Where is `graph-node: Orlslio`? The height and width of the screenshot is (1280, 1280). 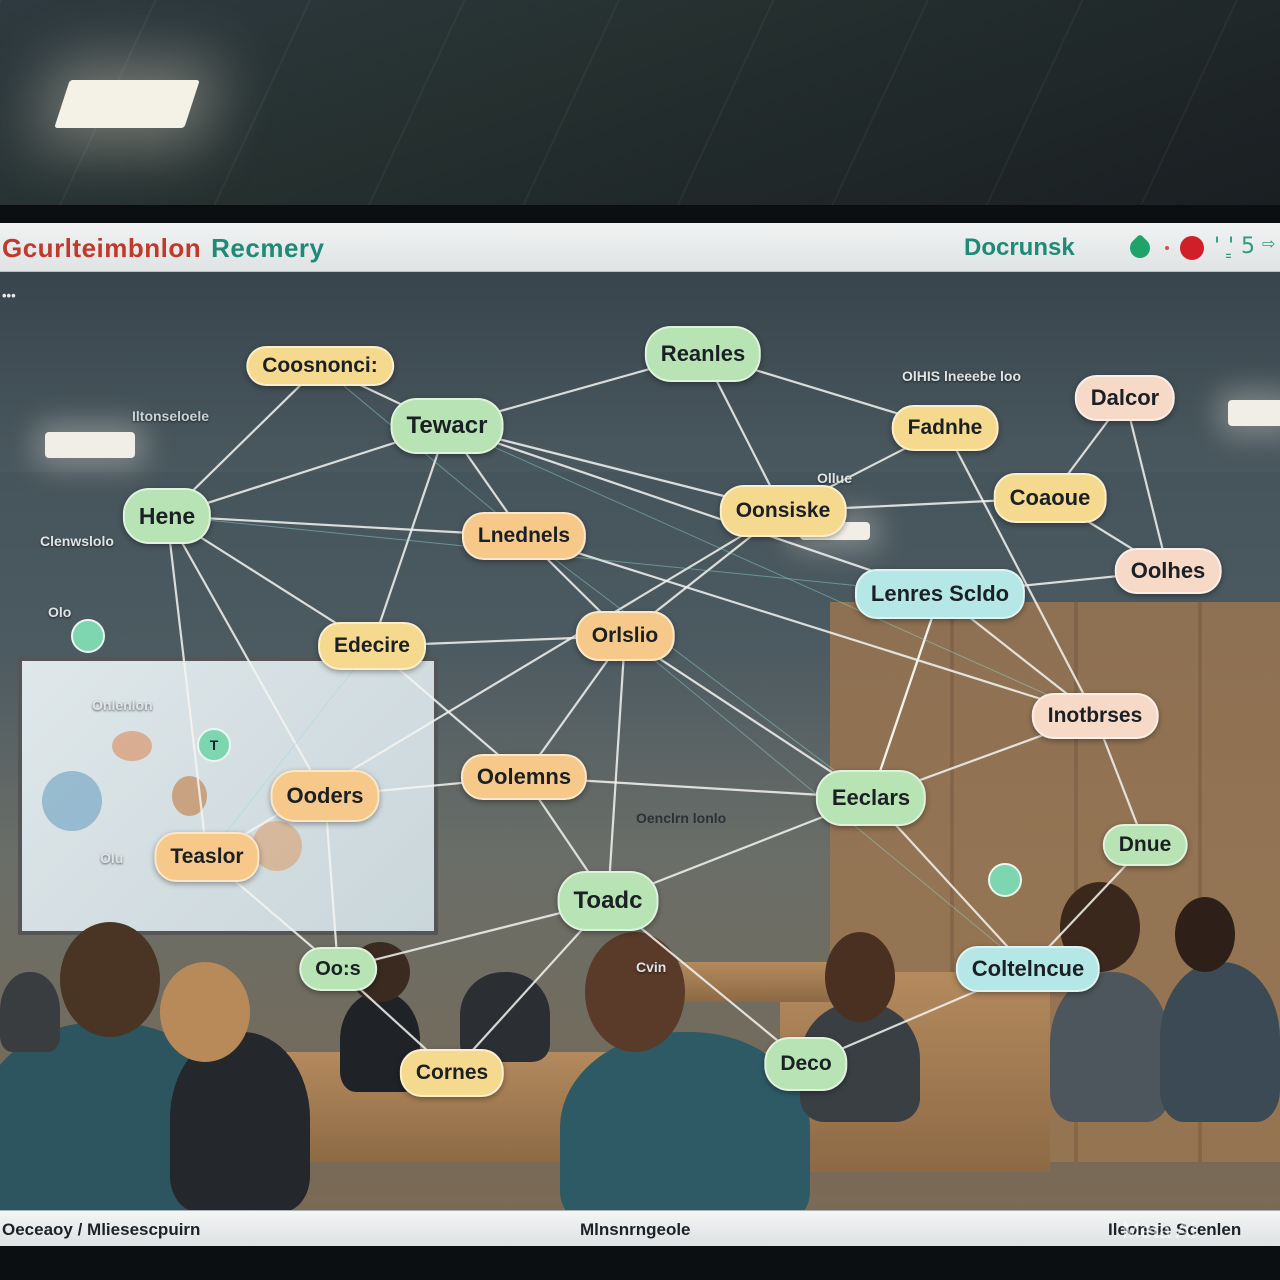
graph-node: Orlslio is located at coordinates (625, 636).